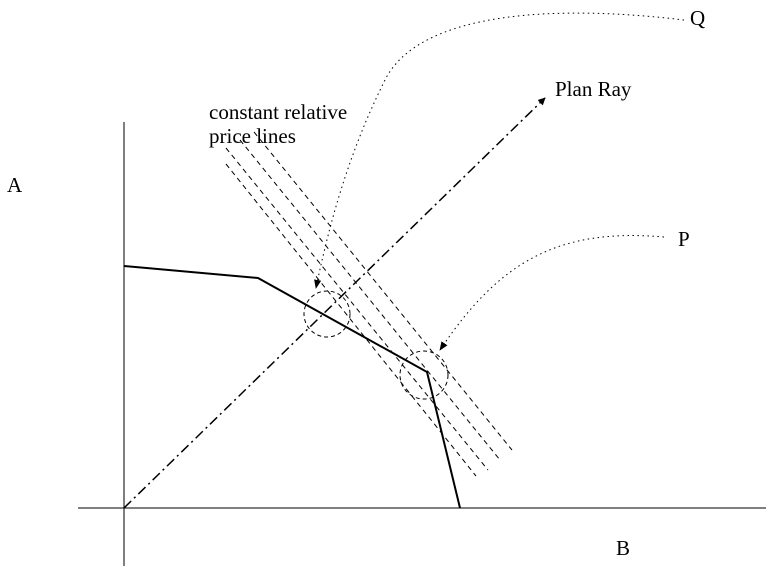 This screenshot has height=567, width=766. I want to click on pointer-p, so click(552, 293).